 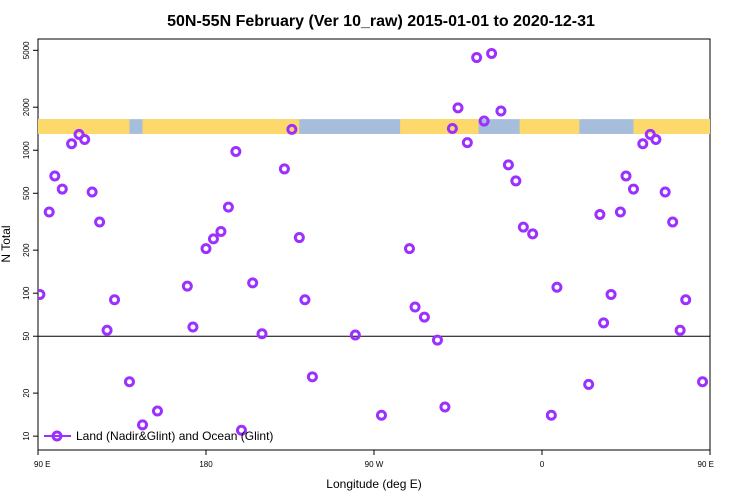 I want to click on x-axis: 90 E 180 90 W 0 90 E, so click(x=374, y=459).